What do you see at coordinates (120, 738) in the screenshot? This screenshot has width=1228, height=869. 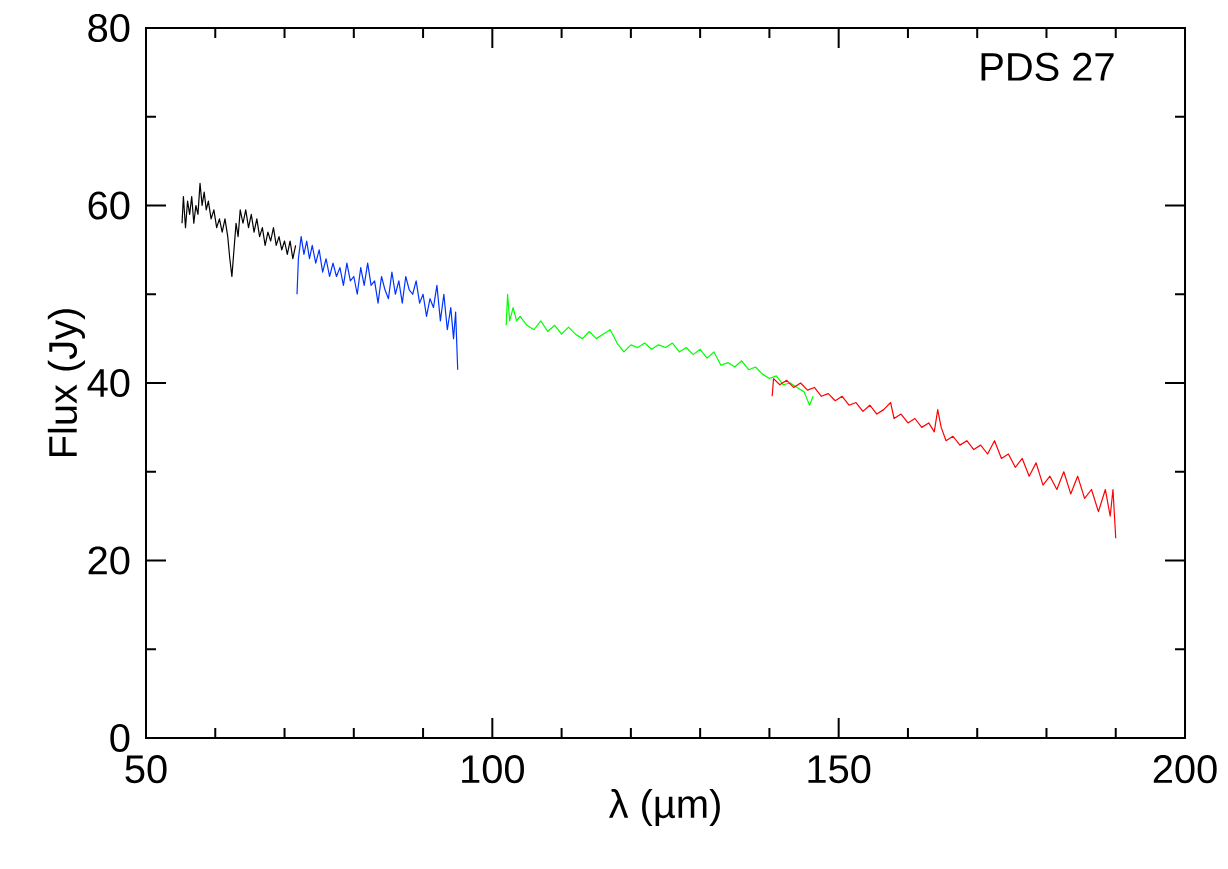 I see `y-tick-label: 0` at bounding box center [120, 738].